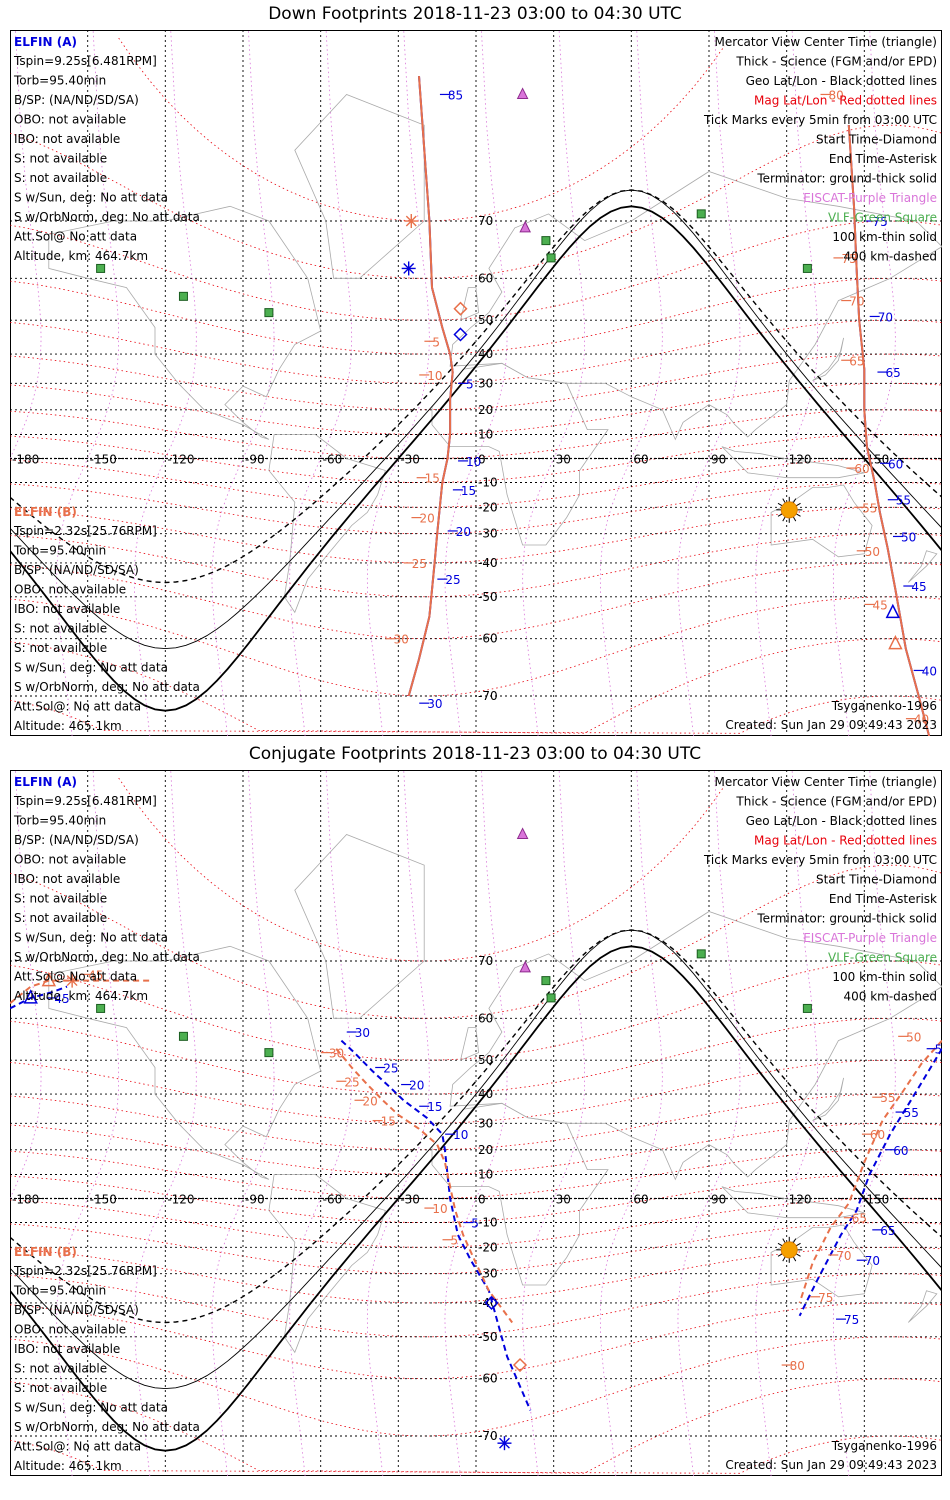 This screenshot has width=950, height=1500. I want to click on lat-tick-label: 60, so click(485, 1018).